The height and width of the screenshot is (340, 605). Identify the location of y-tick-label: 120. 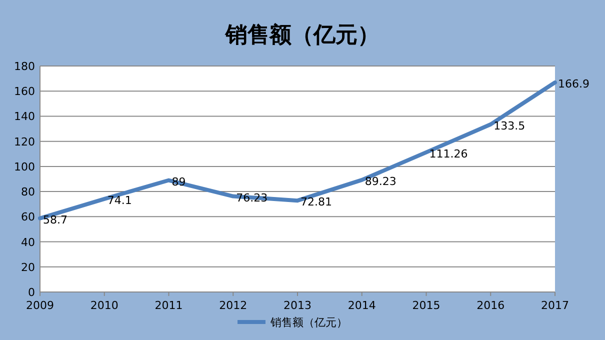
(24, 141).